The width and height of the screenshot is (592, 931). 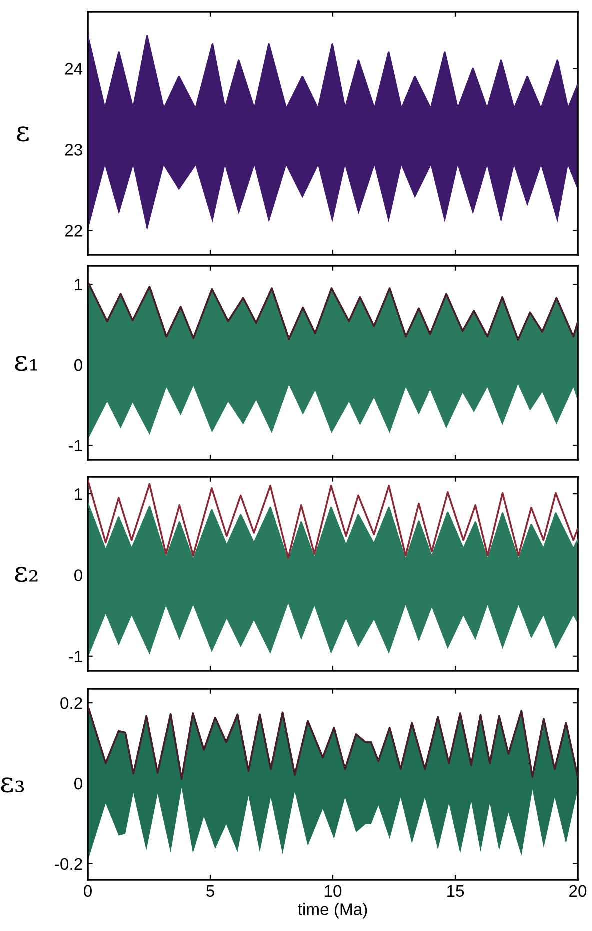 What do you see at coordinates (26, 574) in the screenshot?
I see `y-axis-title: ε₂` at bounding box center [26, 574].